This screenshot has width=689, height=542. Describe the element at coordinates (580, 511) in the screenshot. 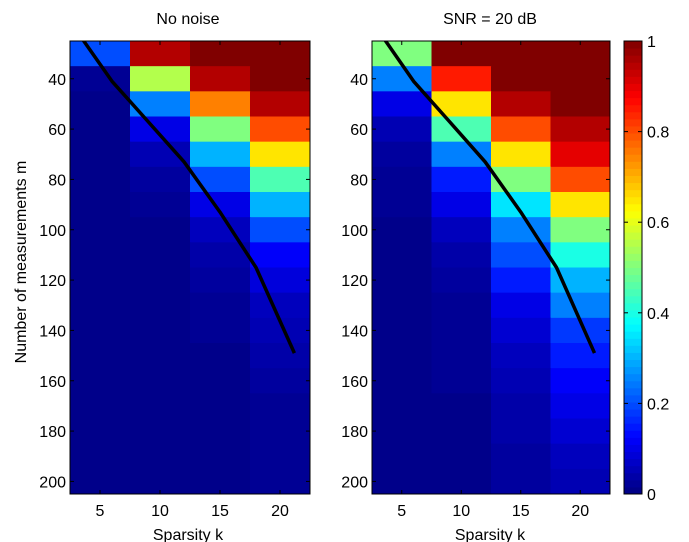

I see `x-tick-label: 20` at that location.